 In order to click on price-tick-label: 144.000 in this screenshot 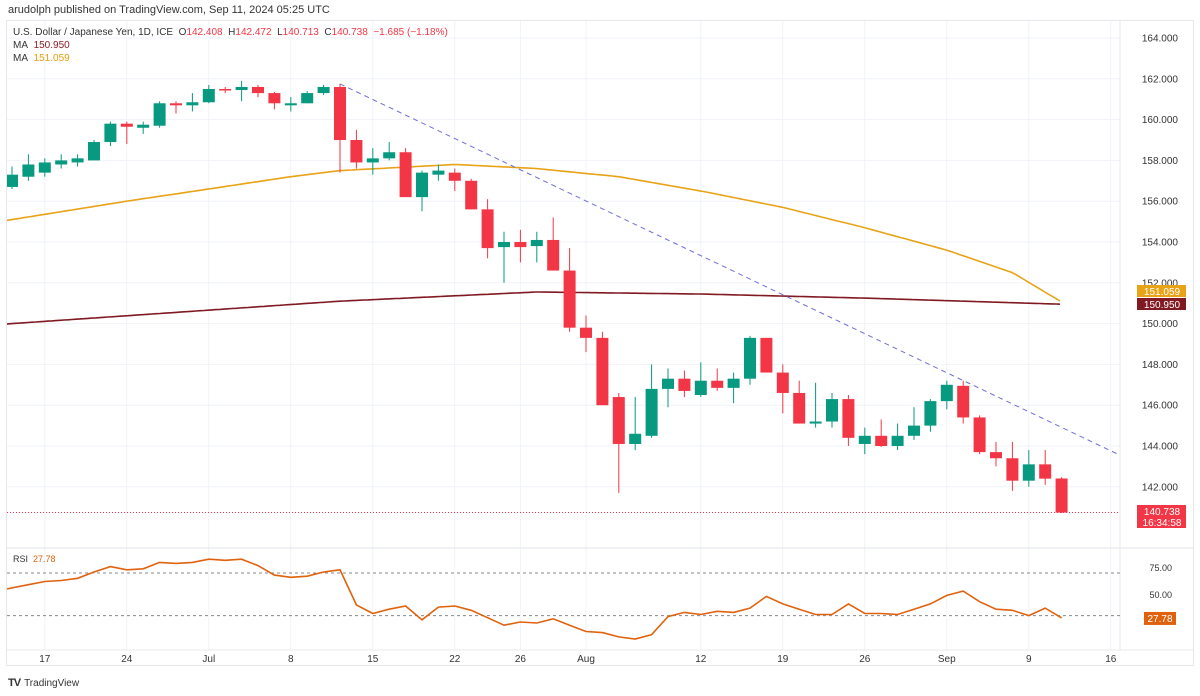, I will do `click(1160, 447)`.